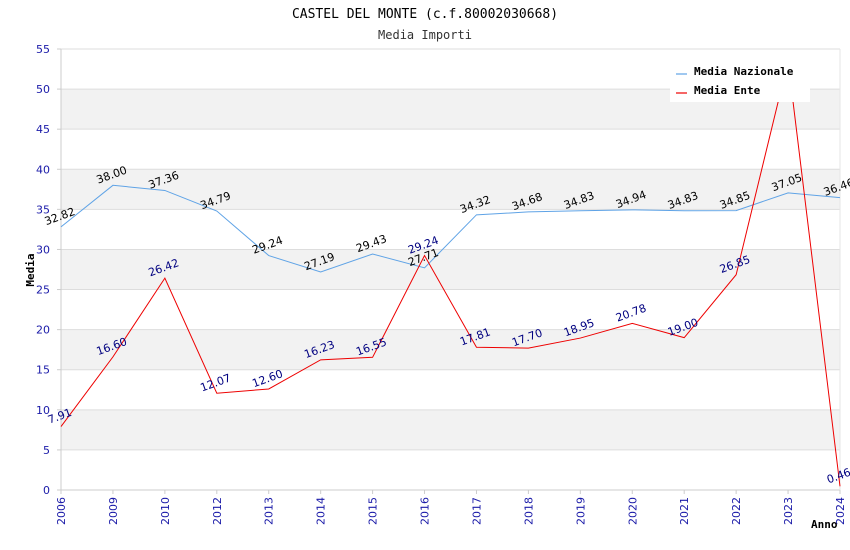  Describe the element at coordinates (684, 511) in the screenshot. I see `x-tick-label: 2021` at that location.